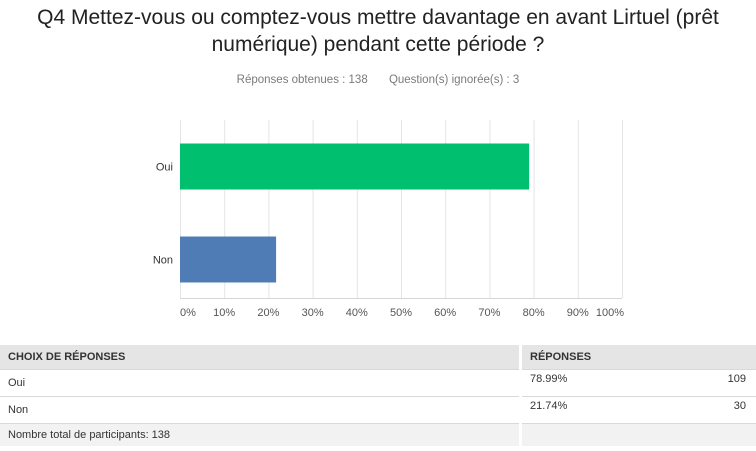 Image resolution: width=756 pixels, height=451 pixels. Describe the element at coordinates (163, 261) in the screenshot. I see `category-label: Non` at that location.